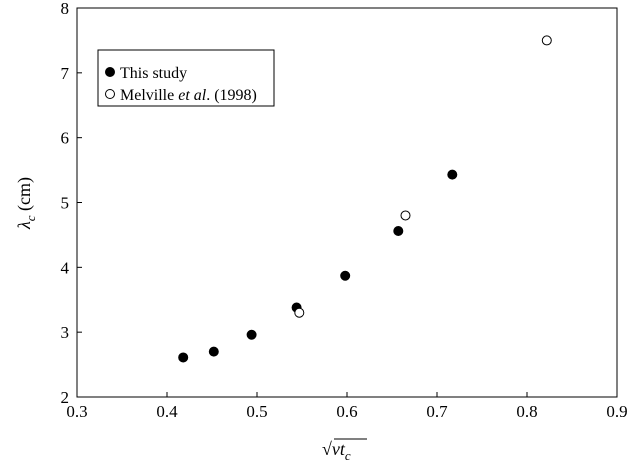 The height and width of the screenshot is (468, 629). I want to click on x-tick-label: 0.3, so click(76, 411).